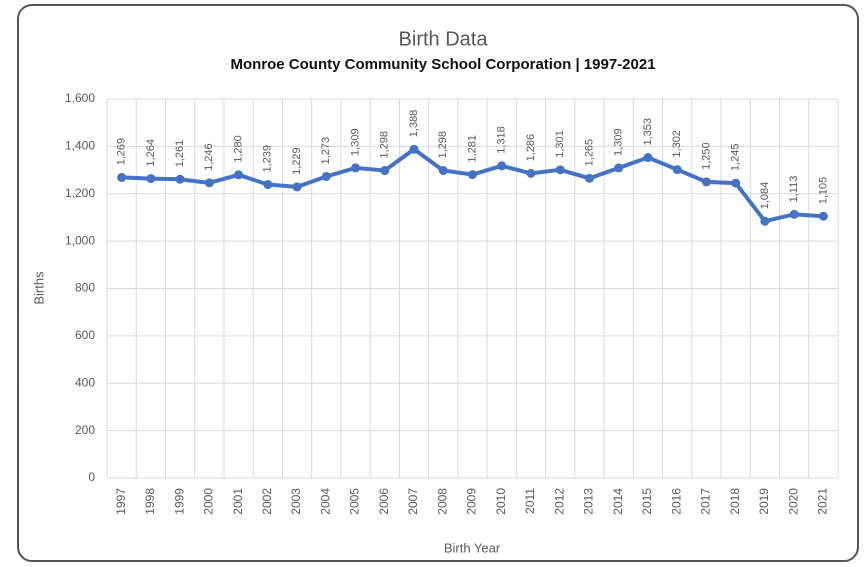 The height and width of the screenshot is (567, 865). What do you see at coordinates (735, 501) in the screenshot?
I see `x-tick-label: 2018` at bounding box center [735, 501].